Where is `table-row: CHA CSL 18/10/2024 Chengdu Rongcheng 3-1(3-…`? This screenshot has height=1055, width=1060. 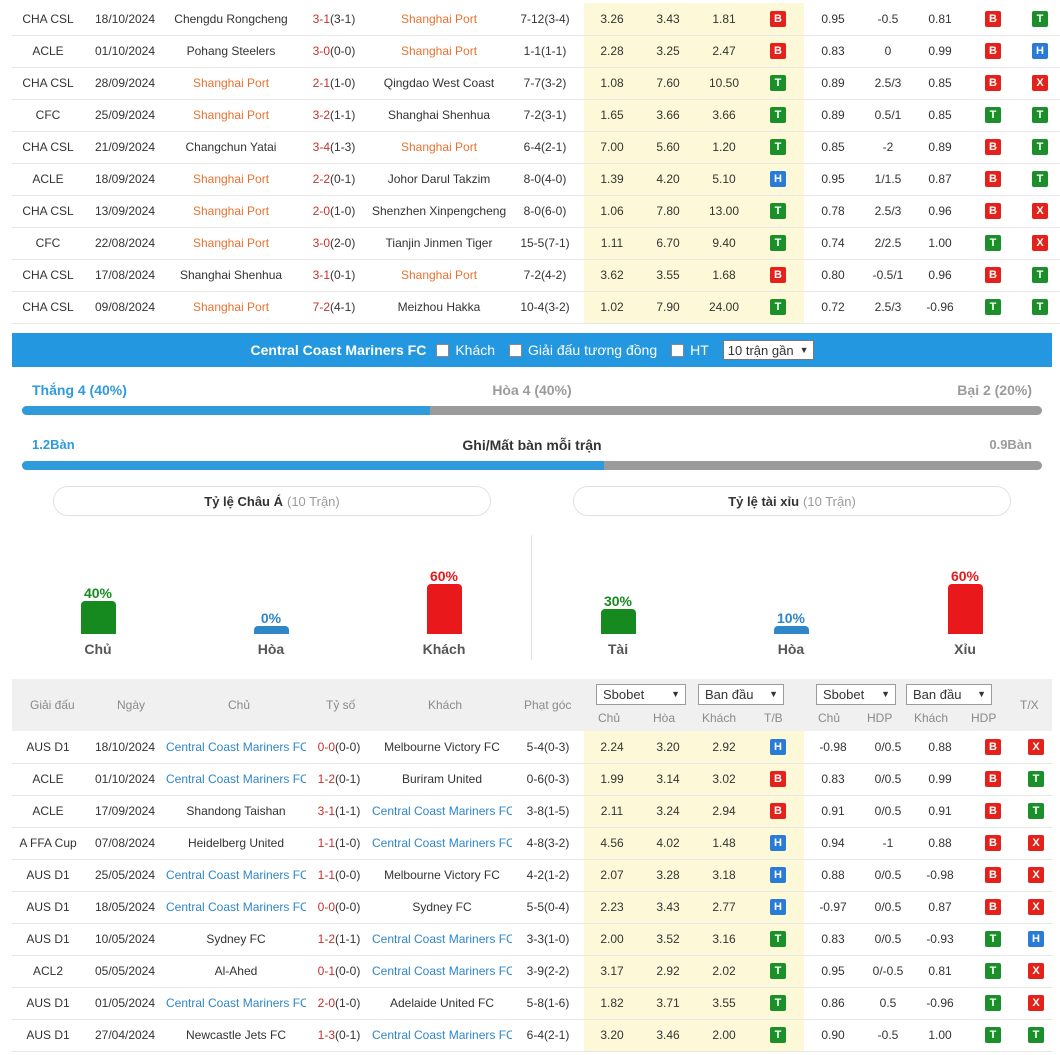 table-row: CHA CSL 18/10/2024 Chengdu Rongcheng 3-1(3-… is located at coordinates (536, 19).